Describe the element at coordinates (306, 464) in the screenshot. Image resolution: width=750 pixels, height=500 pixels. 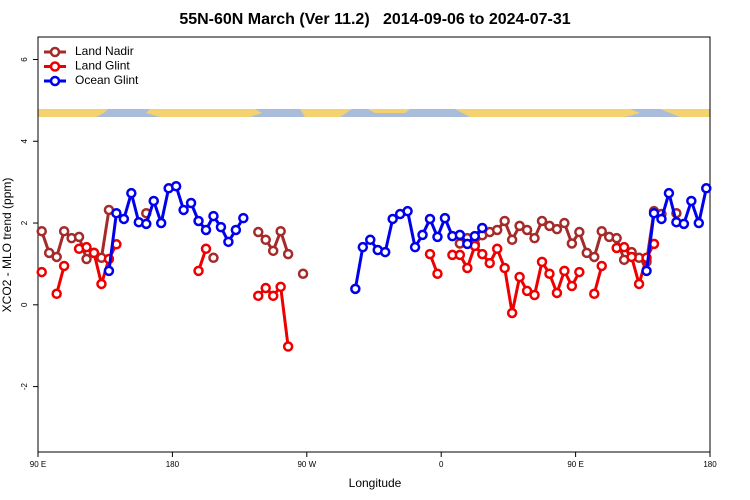
I see `x-tick-label: 90 W` at that location.